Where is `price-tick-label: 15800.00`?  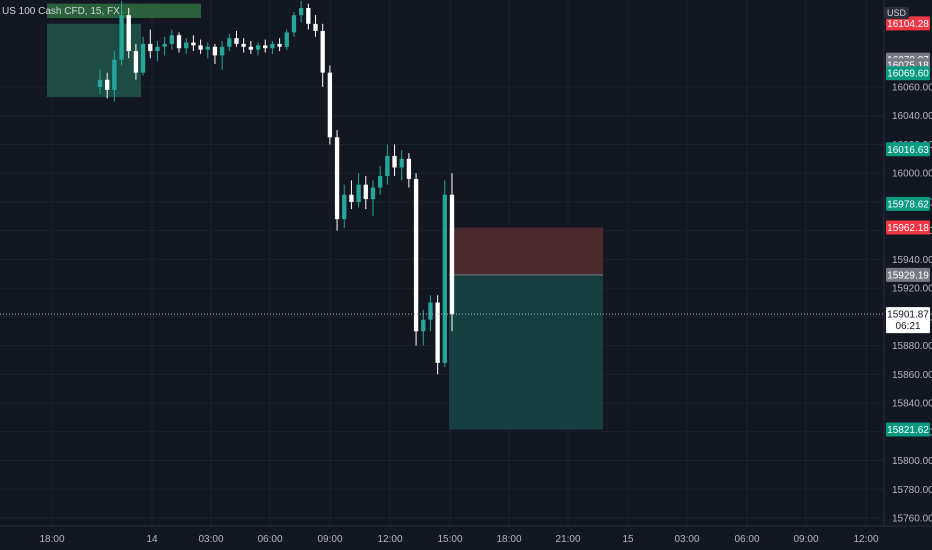 price-tick-label: 15800.00 is located at coordinates (912, 461).